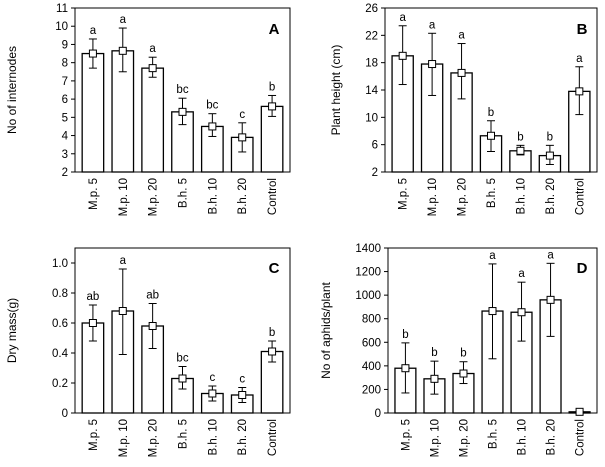  I want to click on y-tick-label: 7, so click(65, 82).